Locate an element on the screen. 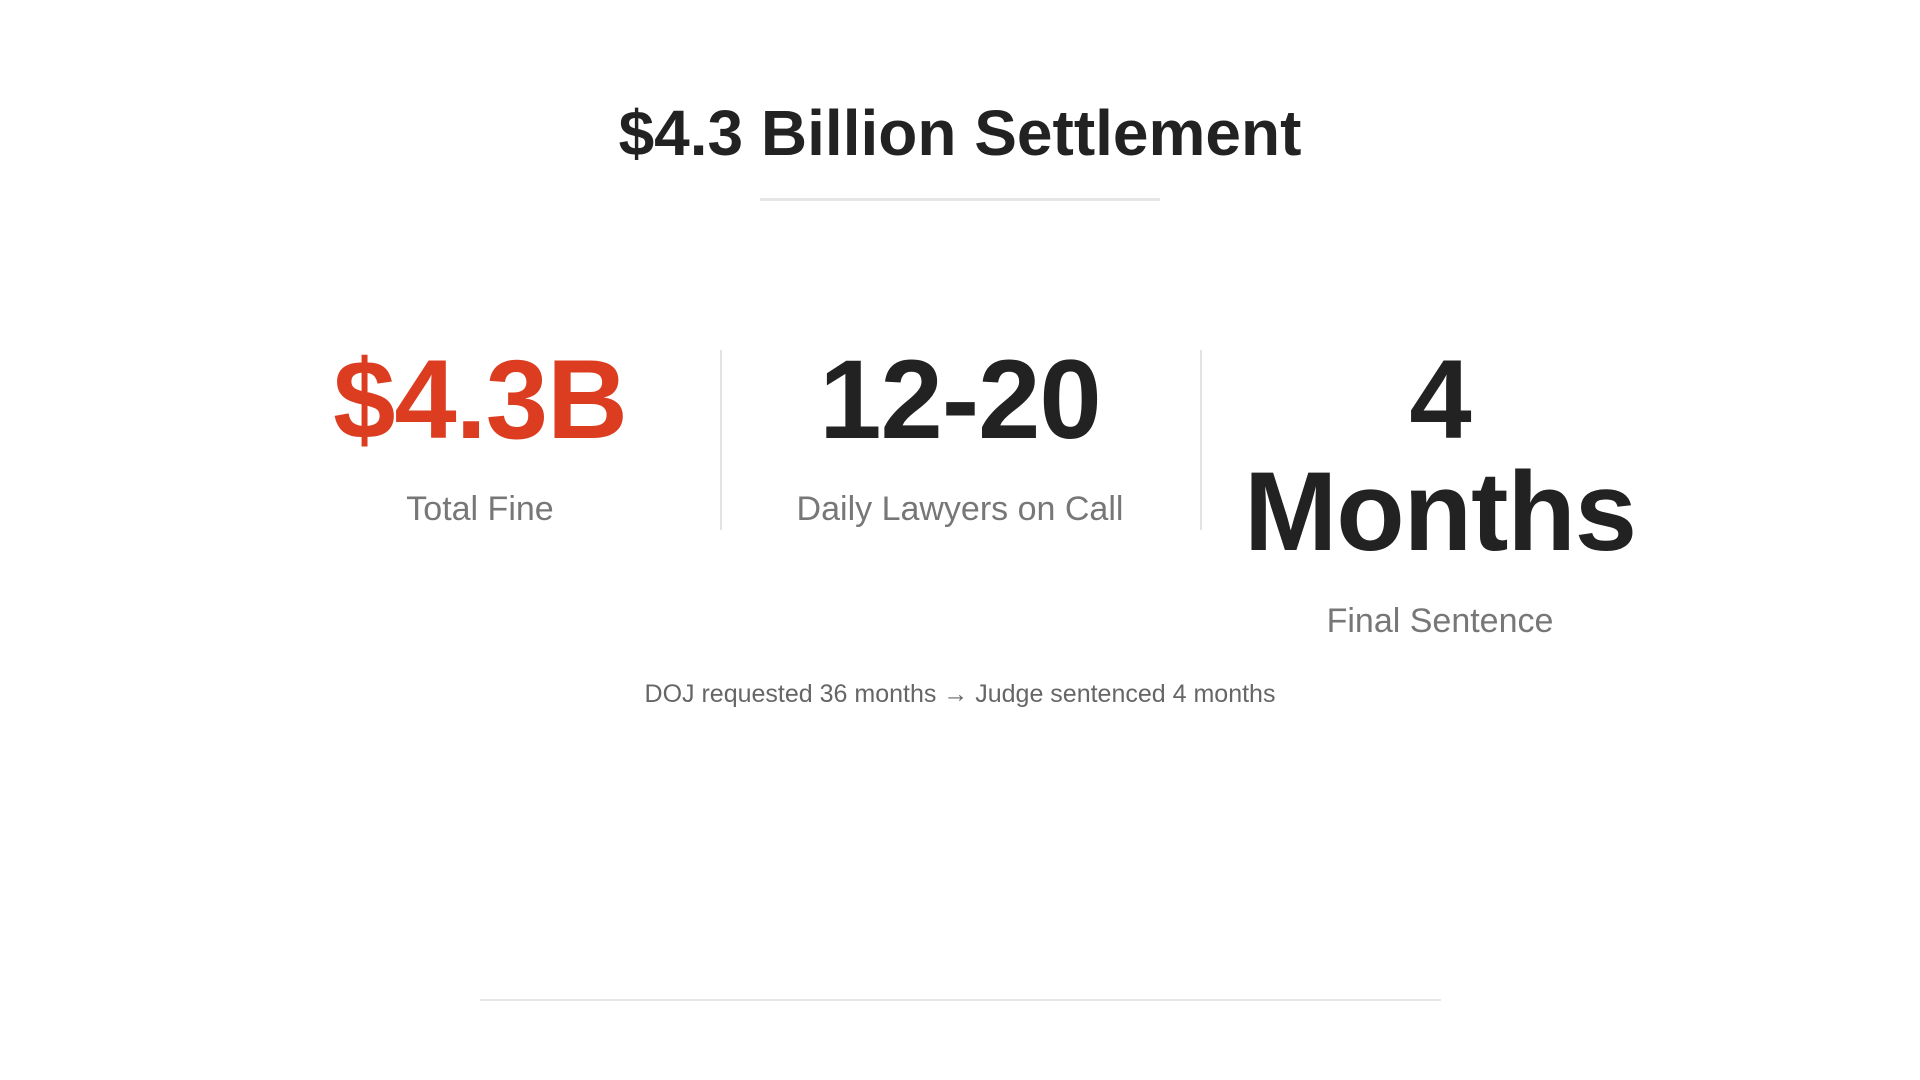  stat-total-fine: $4.3B Total Fine is located at coordinates (480, 430).